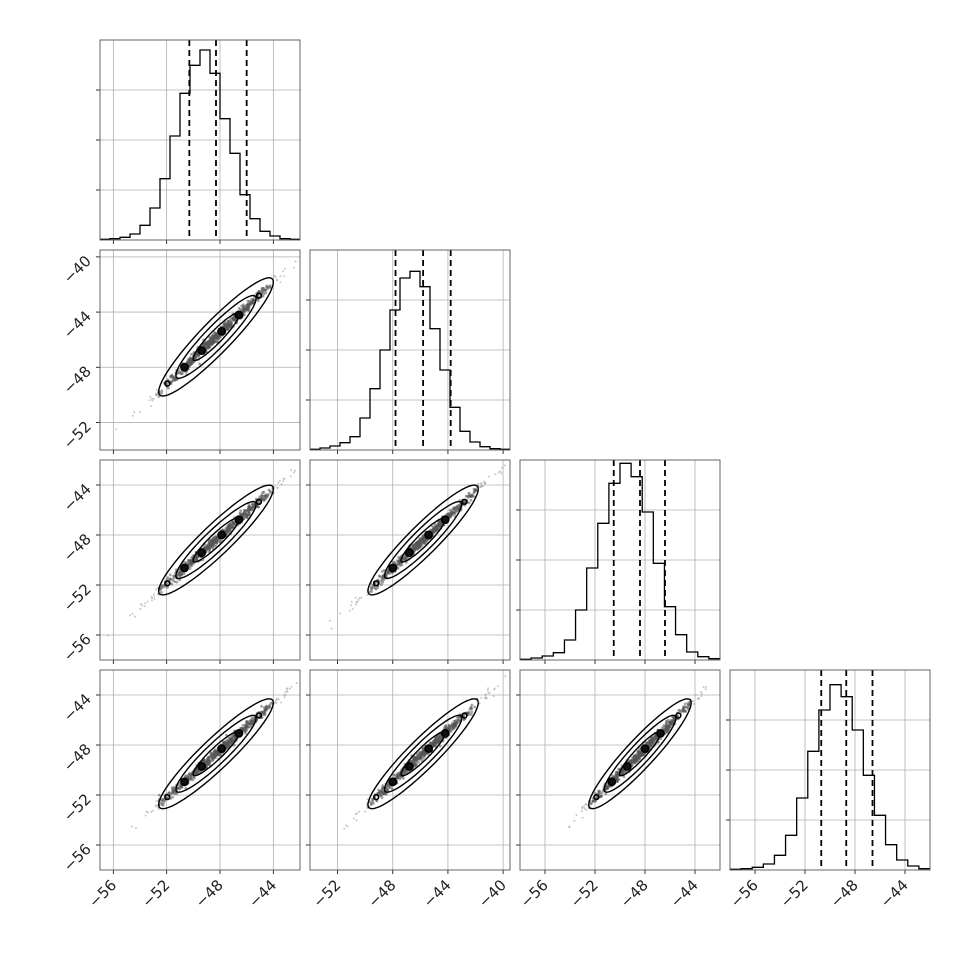  I want to click on x-tick-label: −56, so click(744, 893).